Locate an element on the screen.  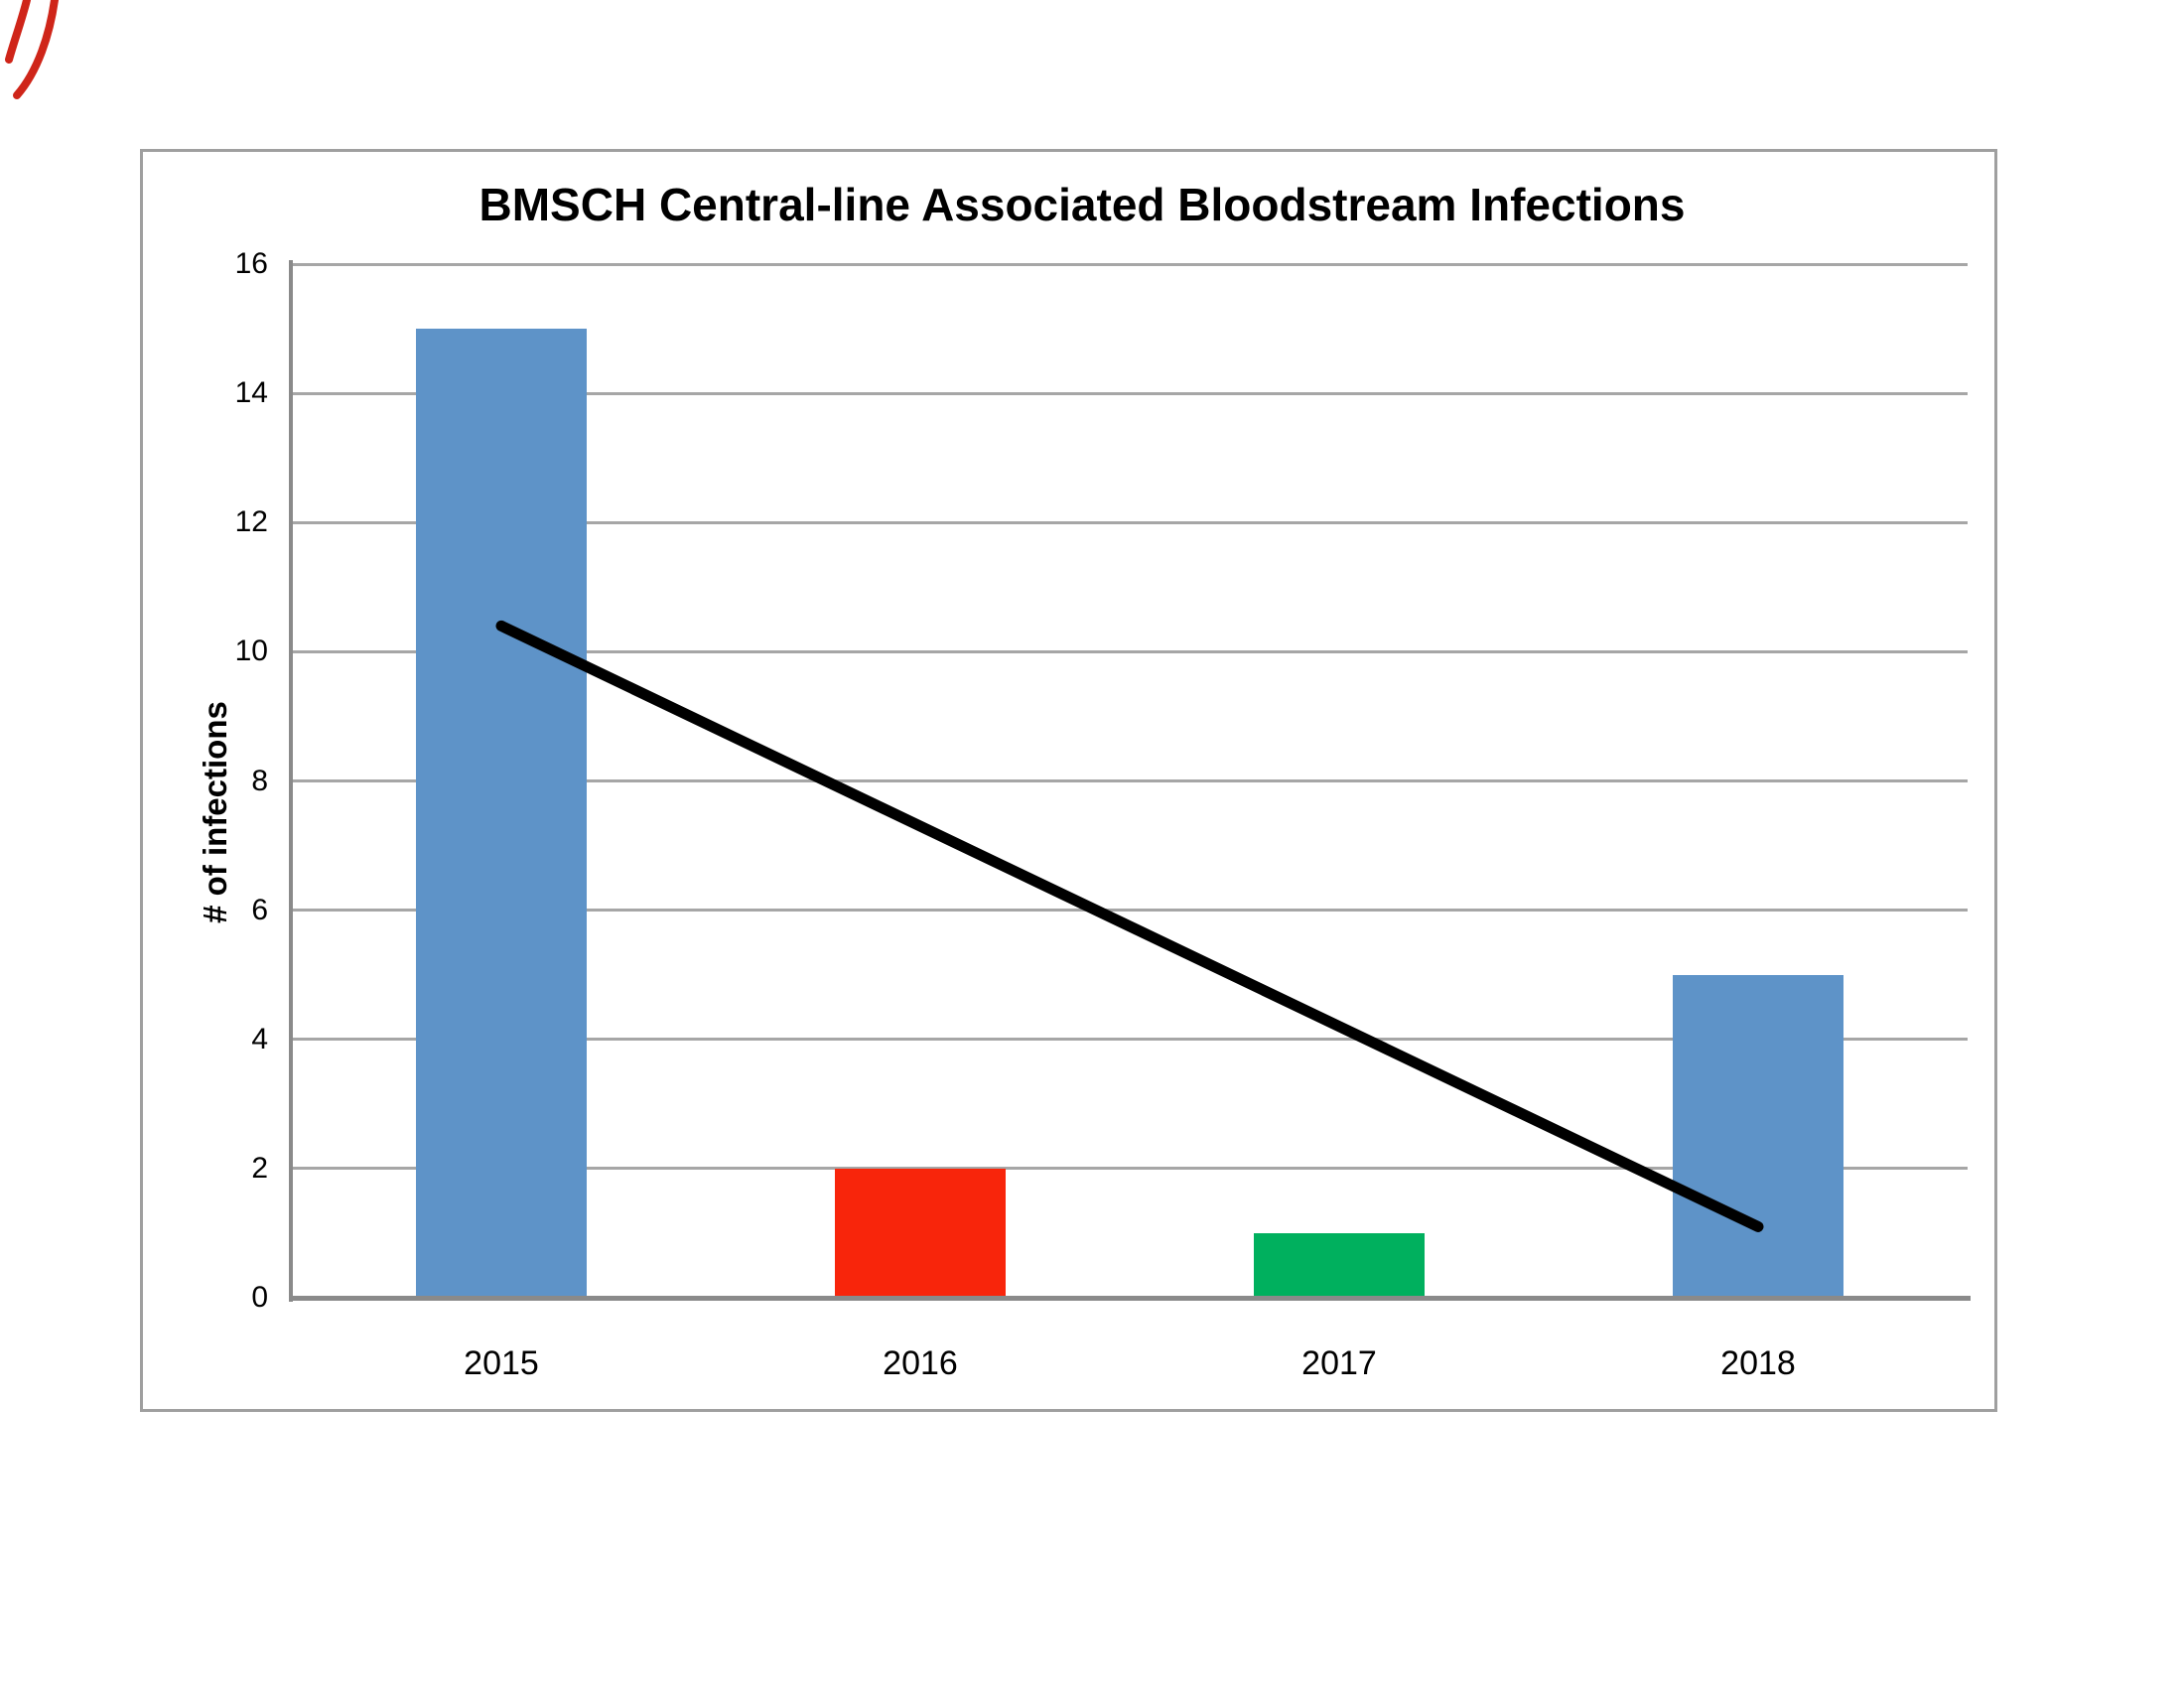
y-axis-tick-label: 12 is located at coordinates (251, 522).